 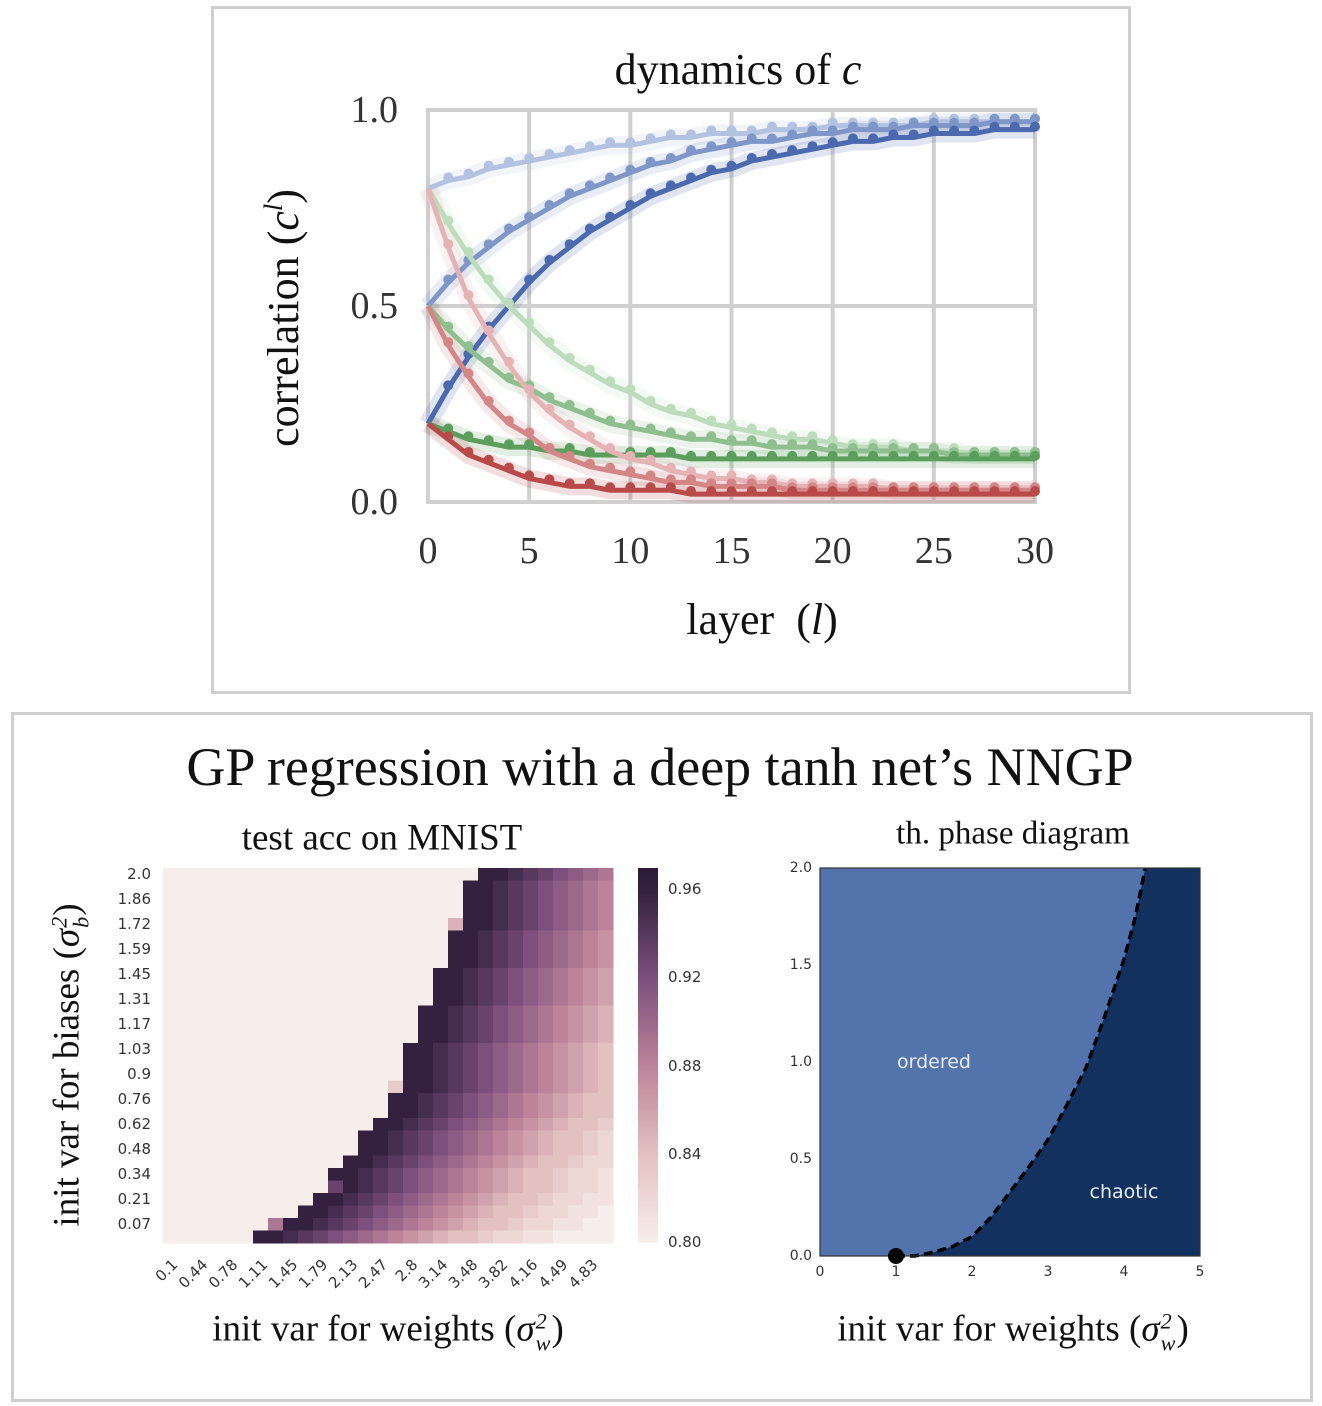 I want to click on colorbar-tick: 0.88, so click(x=685, y=1065).